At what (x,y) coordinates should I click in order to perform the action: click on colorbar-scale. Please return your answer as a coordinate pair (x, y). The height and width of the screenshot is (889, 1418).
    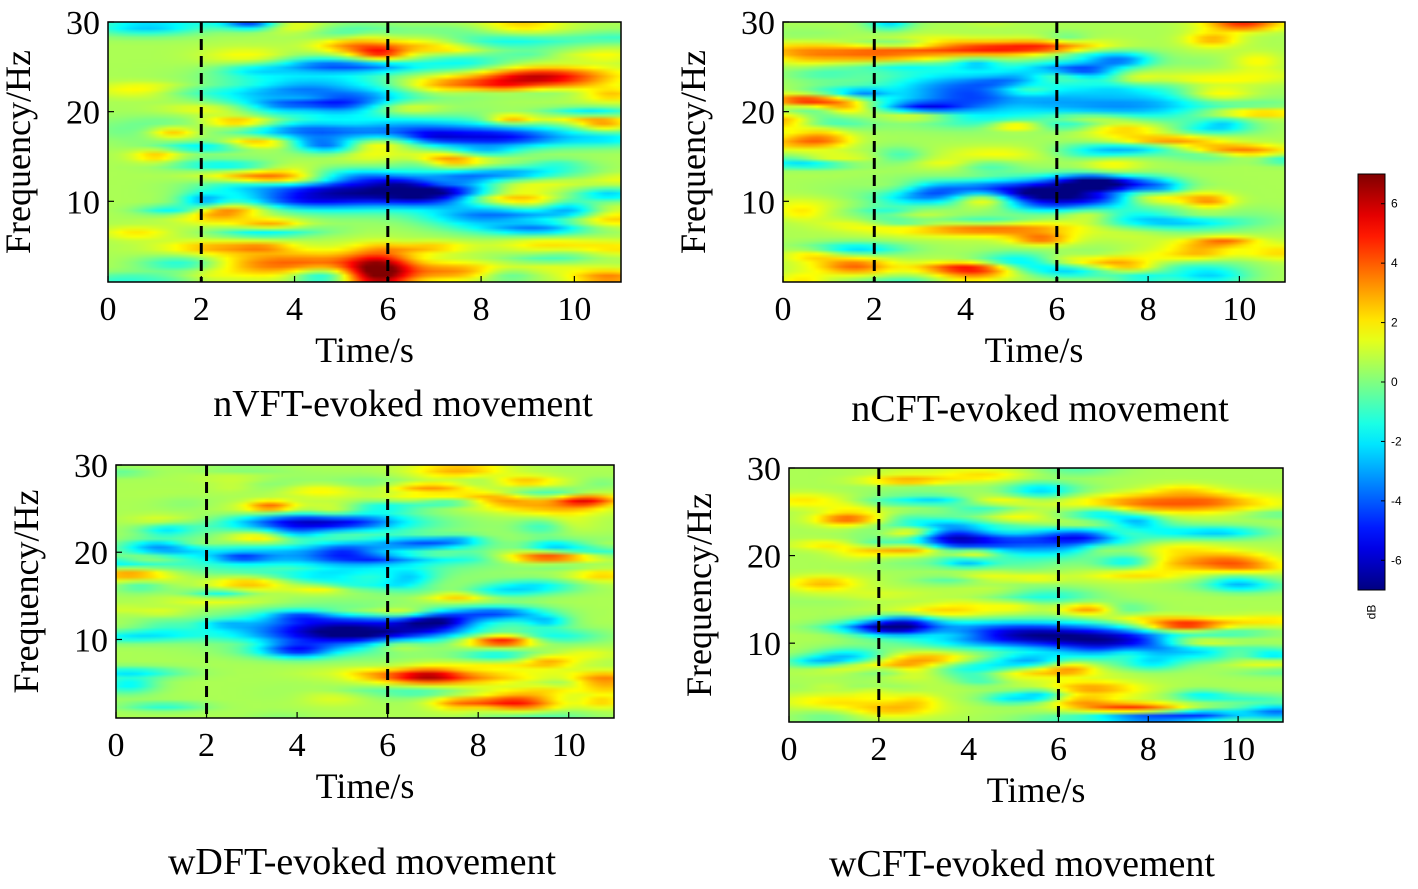
    Looking at the image, I should click on (1371, 382).